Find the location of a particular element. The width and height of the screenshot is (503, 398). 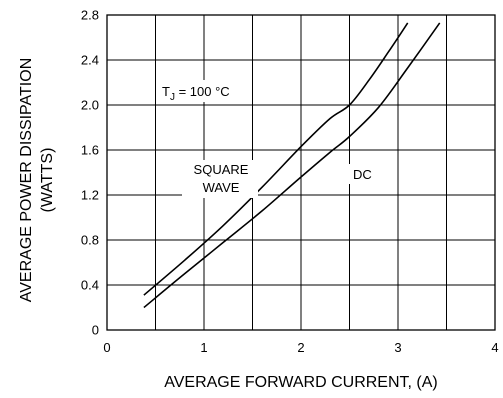

y-axis-title-line2: (WATTS) is located at coordinates (47, 180).